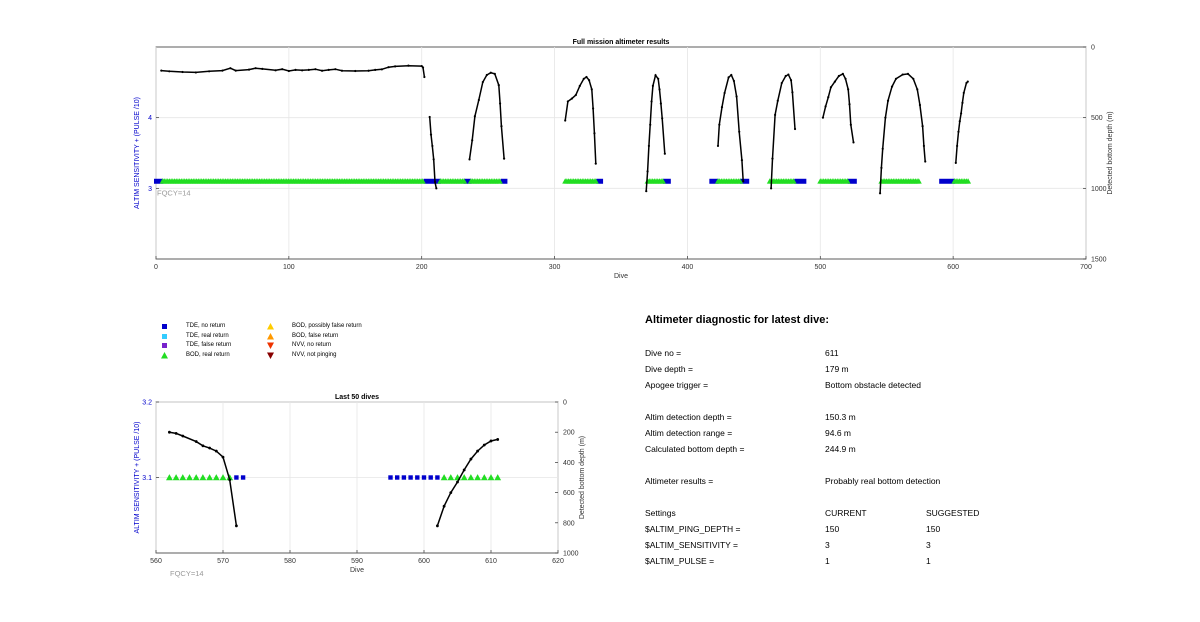  What do you see at coordinates (953, 513) in the screenshot?
I see `settings-header-suggested: SUGGESTED` at bounding box center [953, 513].